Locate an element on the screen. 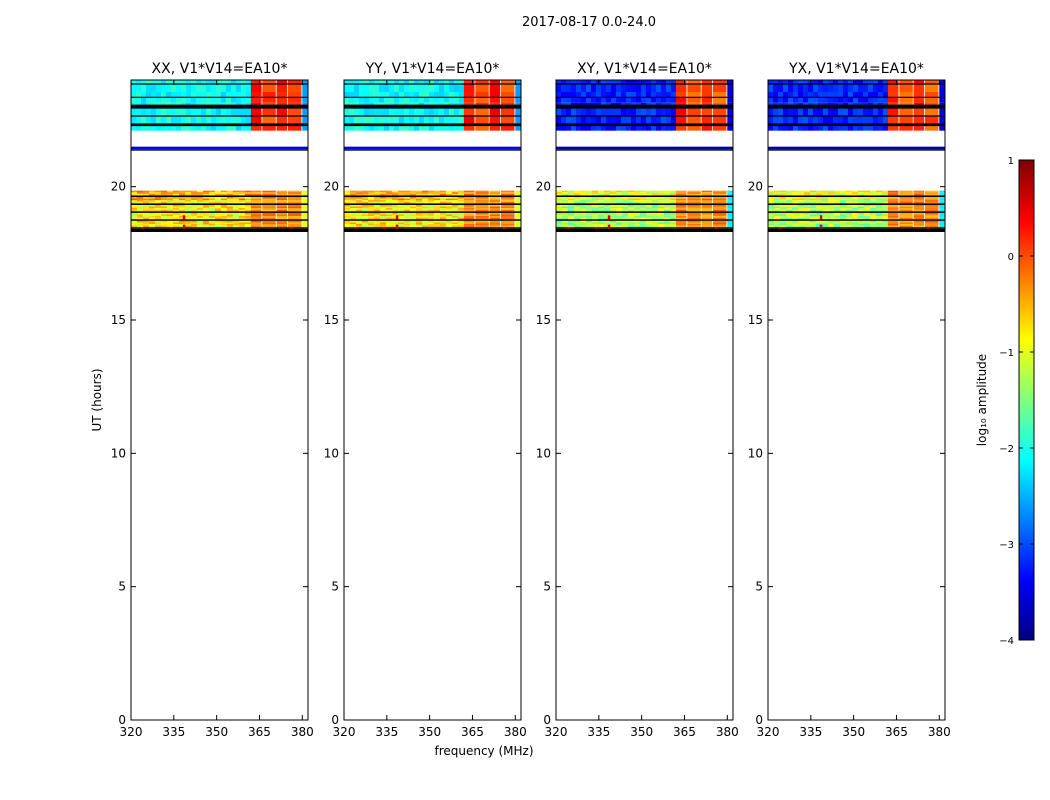 This screenshot has height=800, width=1050. y-tick-label: 10 is located at coordinates (118, 453).